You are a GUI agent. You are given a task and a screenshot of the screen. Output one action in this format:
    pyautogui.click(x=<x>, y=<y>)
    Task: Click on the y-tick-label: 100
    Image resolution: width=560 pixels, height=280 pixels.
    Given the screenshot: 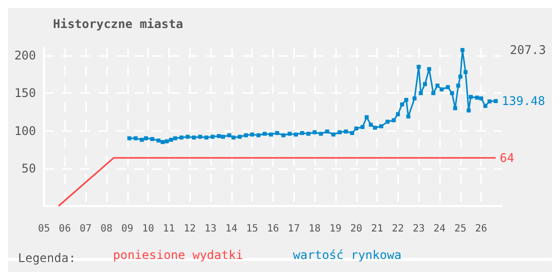 What is the action you would take?
    pyautogui.click(x=25, y=131)
    